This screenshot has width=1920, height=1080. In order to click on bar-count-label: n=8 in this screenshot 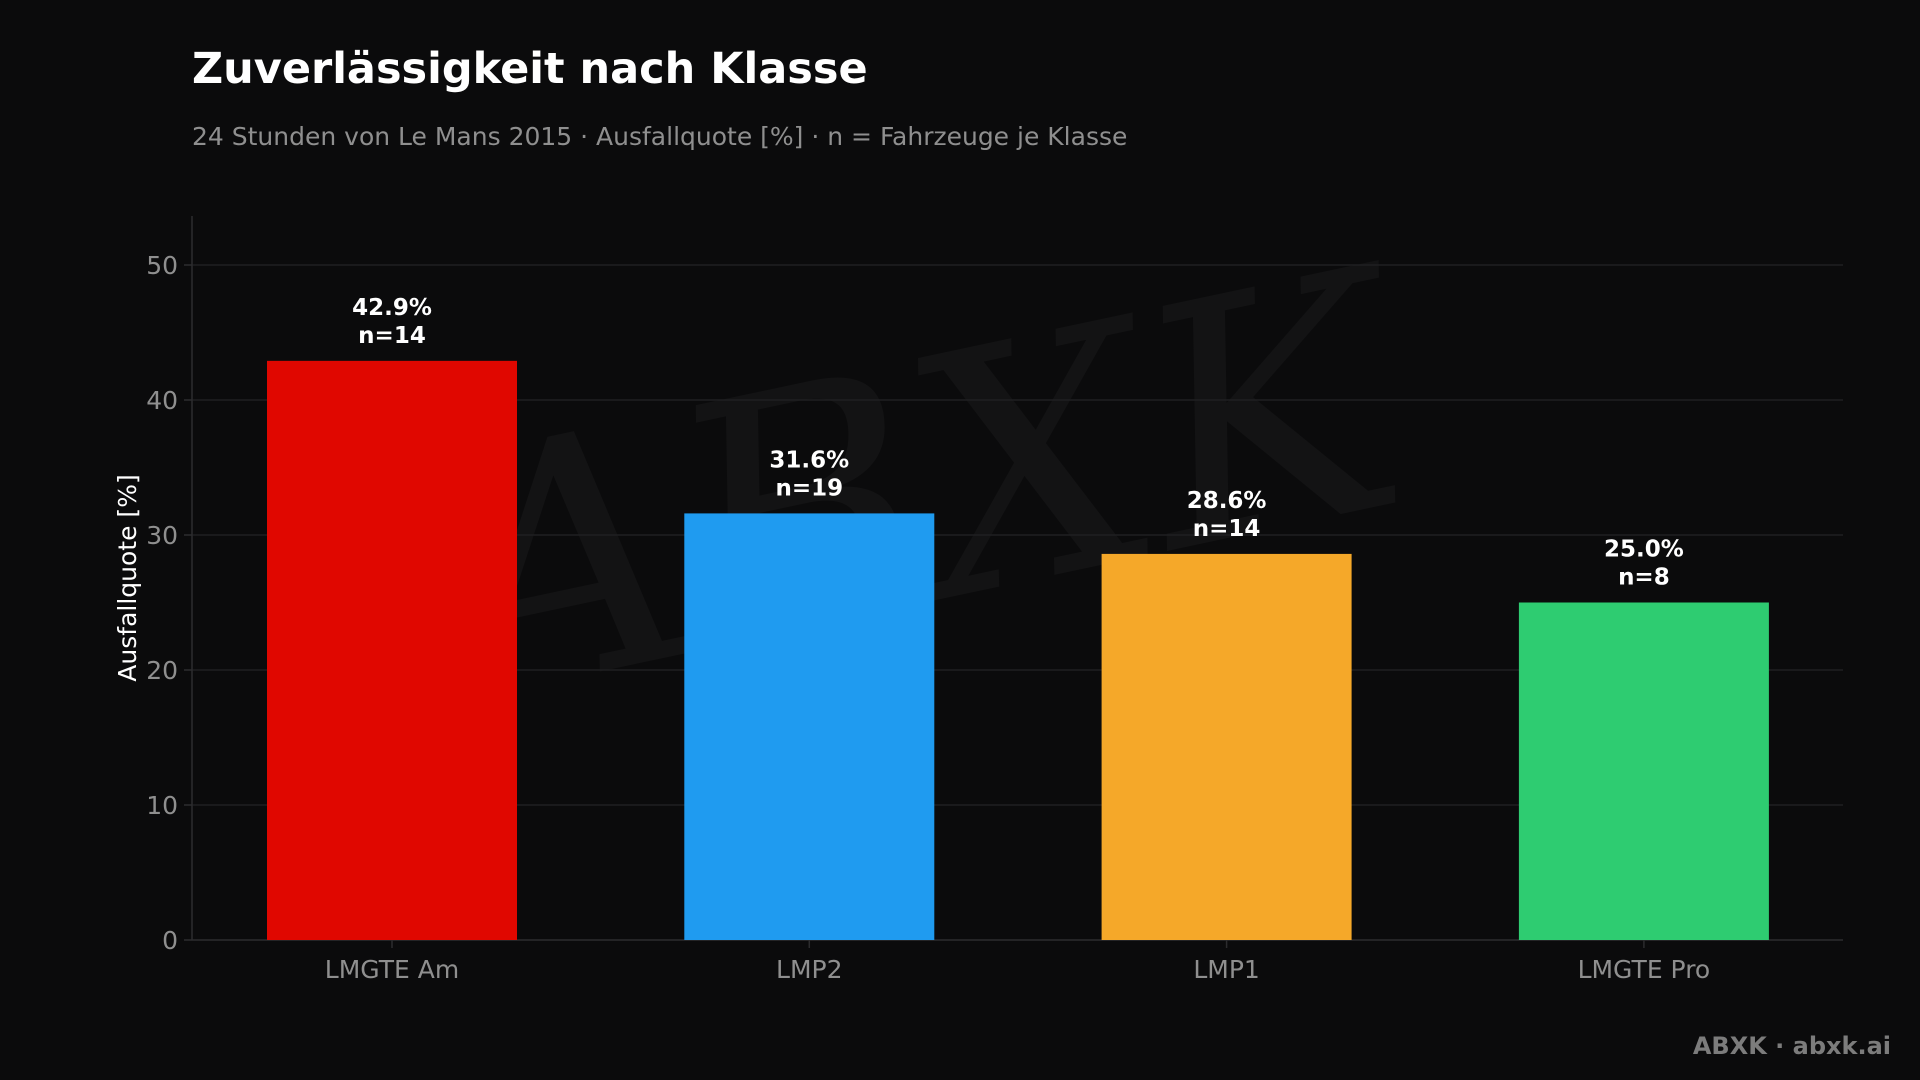, I will do `click(1644, 578)`.